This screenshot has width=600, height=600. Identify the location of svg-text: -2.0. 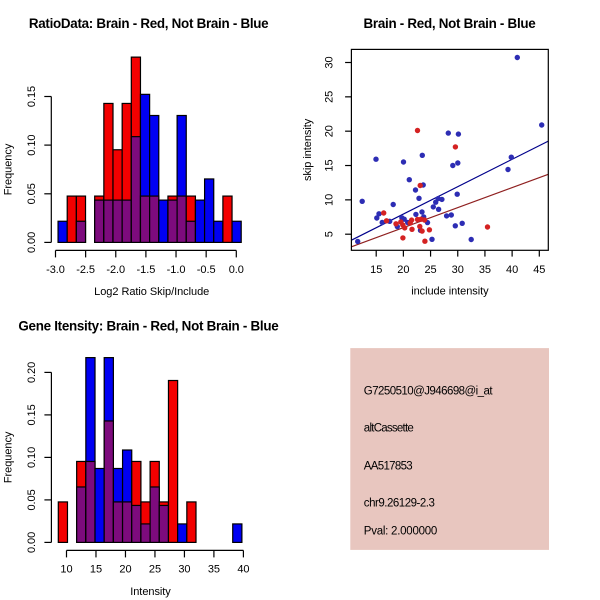
(115, 270).